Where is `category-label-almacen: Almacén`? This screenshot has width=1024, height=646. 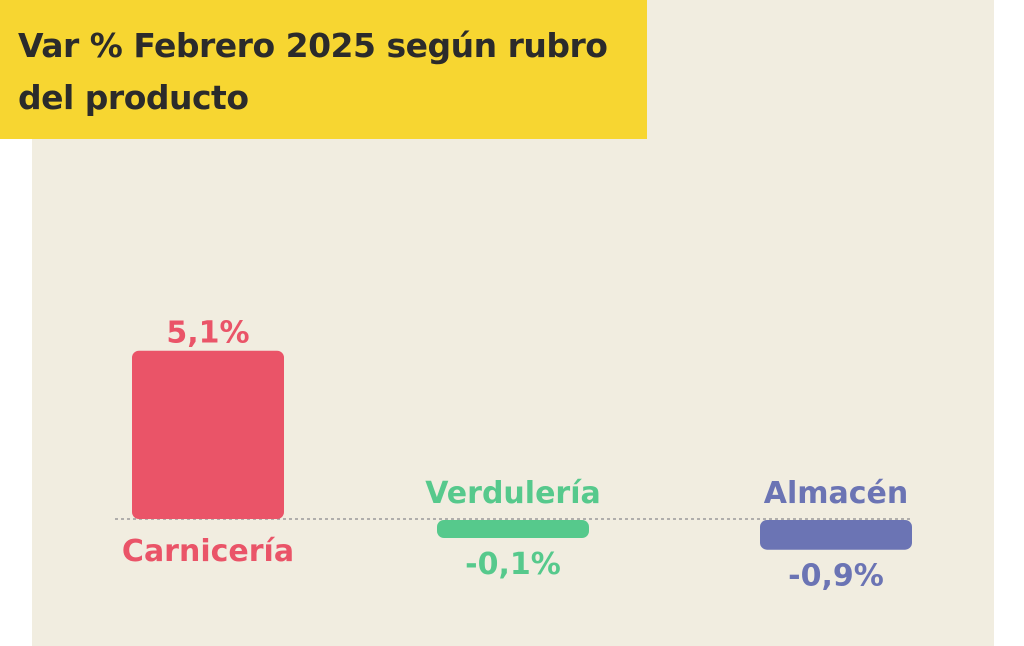
category-label-almacen: Almacén is located at coordinates (836, 493).